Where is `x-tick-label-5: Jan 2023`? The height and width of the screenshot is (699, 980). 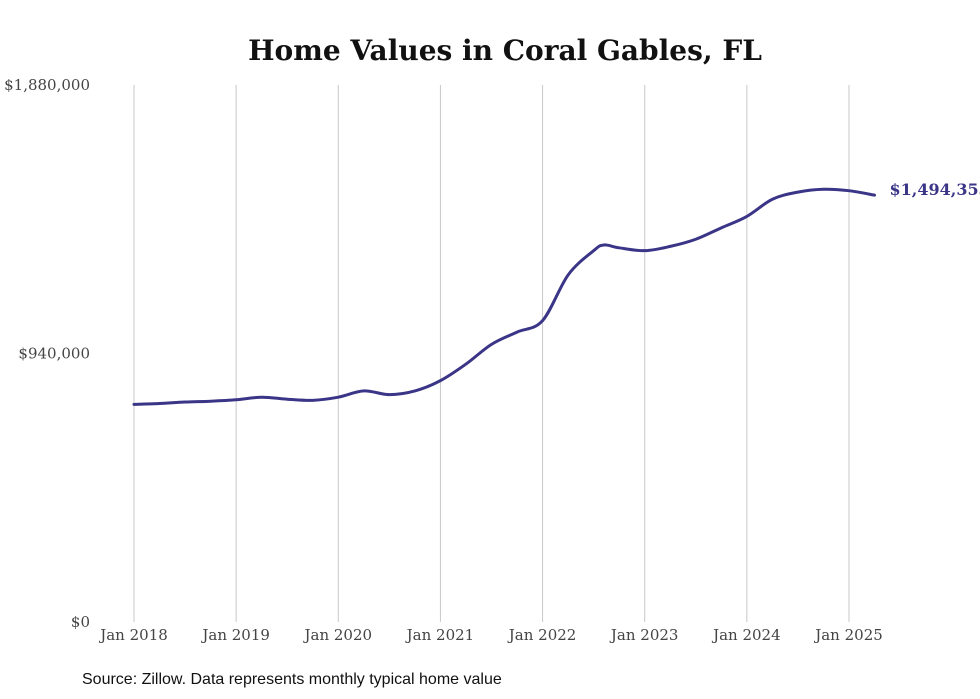
x-tick-label-5: Jan 2023 is located at coordinates (644, 635).